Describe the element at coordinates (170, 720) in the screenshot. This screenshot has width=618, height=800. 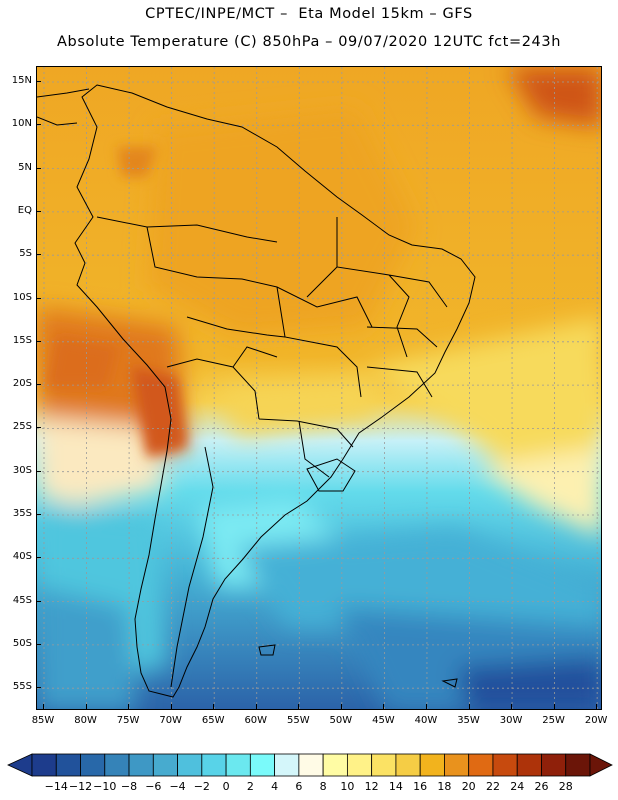
I see `lon-tick-label: 70W` at that location.